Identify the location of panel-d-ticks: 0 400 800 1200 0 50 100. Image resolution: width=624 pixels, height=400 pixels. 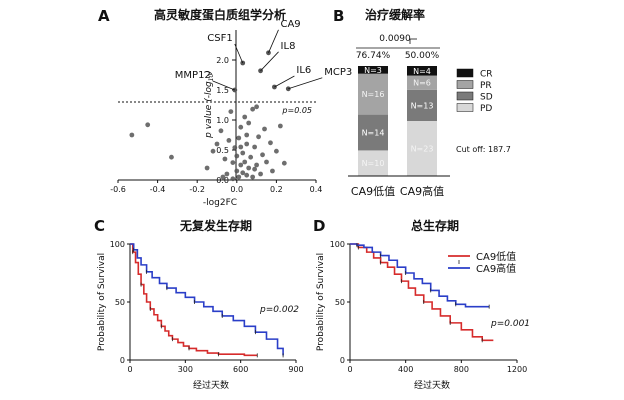
(428, 307).